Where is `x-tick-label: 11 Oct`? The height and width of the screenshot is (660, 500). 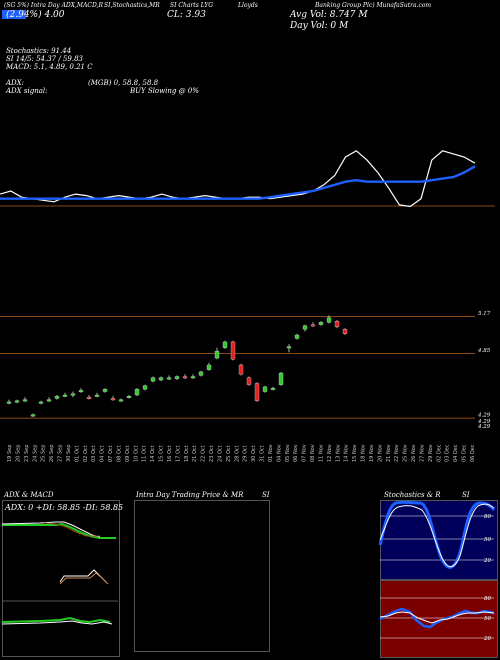
x-tick-label: 11 Oct is located at coordinates (145, 453).